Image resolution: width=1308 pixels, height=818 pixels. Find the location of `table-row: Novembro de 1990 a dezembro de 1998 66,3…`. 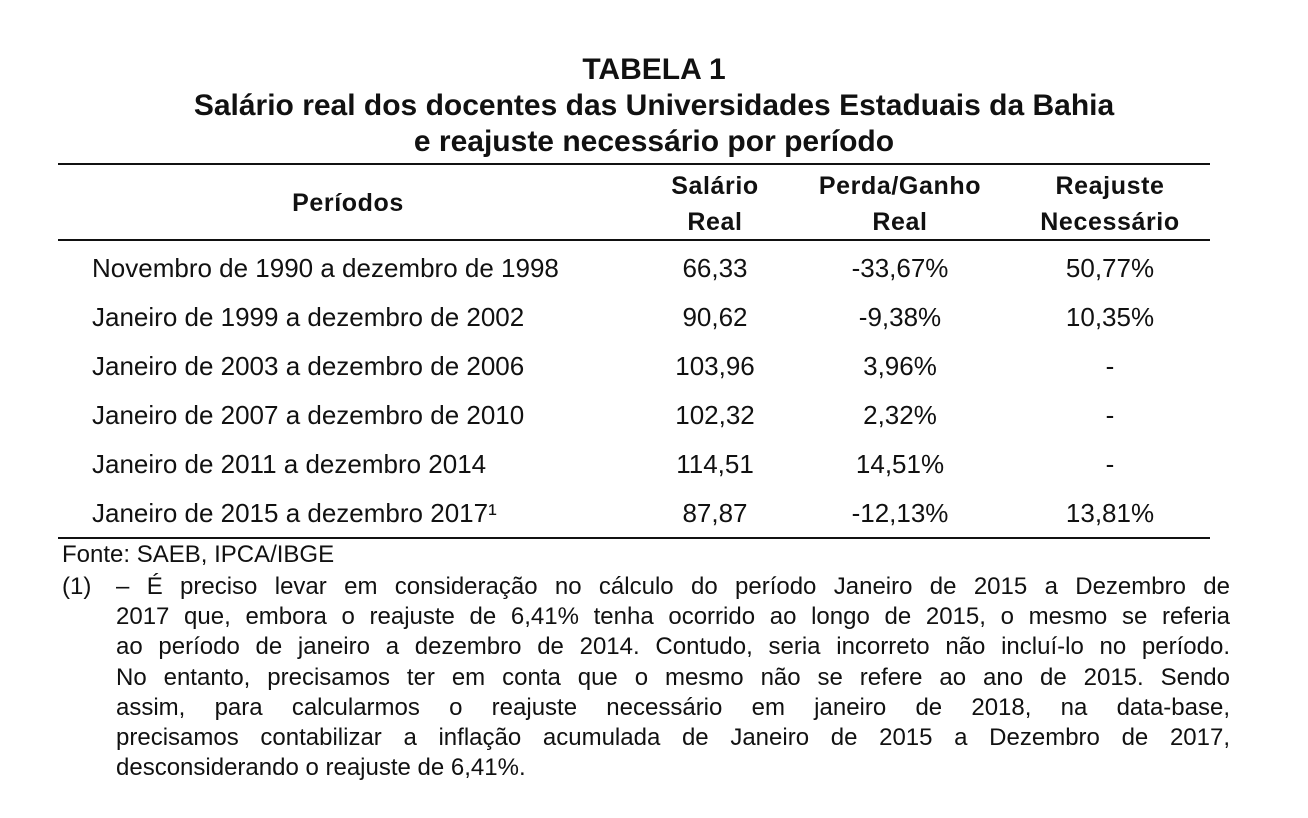

table-row: Novembro de 1990 a dezembro de 1998 66,3… is located at coordinates (654, 268).